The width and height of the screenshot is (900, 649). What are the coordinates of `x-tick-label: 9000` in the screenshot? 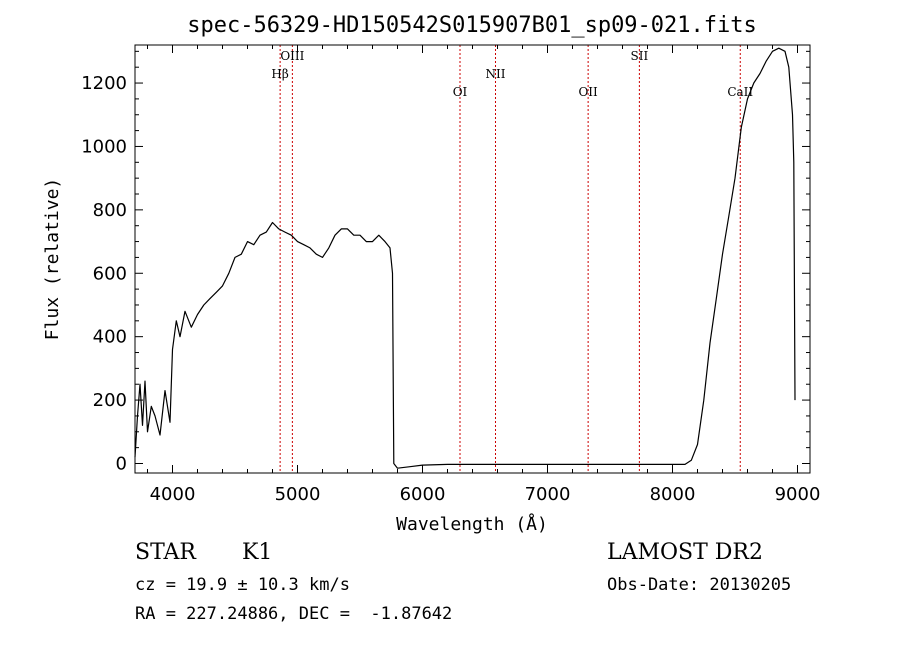 It's located at (798, 494).